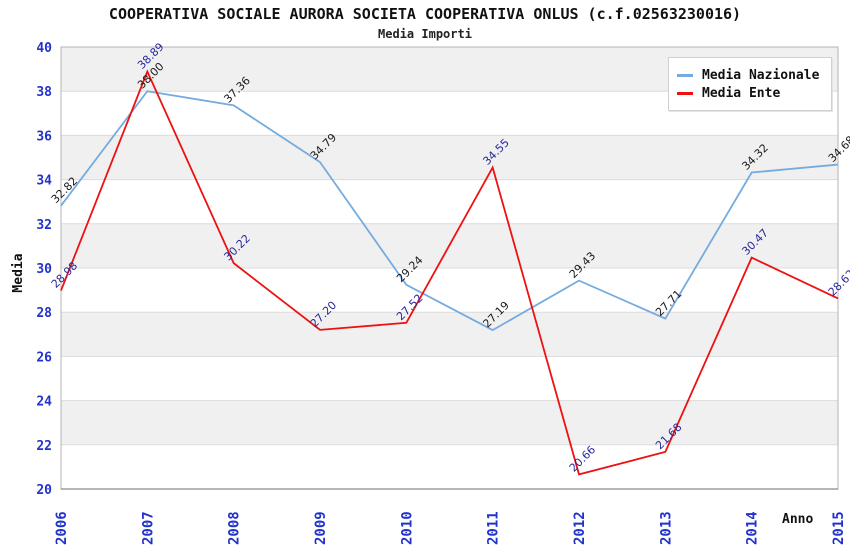 This screenshot has height=550, width=850. Describe the element at coordinates (750, 84) in the screenshot. I see `legend: Media Nazionale Media Ente` at that location.